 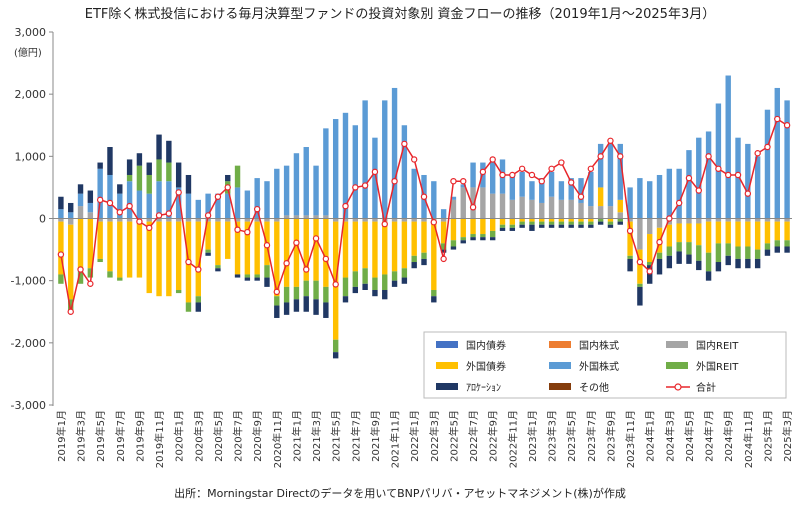 What do you see at coordinates (709, 436) in the screenshot?
I see `x-tick-label: 2024年7月` at bounding box center [709, 436].